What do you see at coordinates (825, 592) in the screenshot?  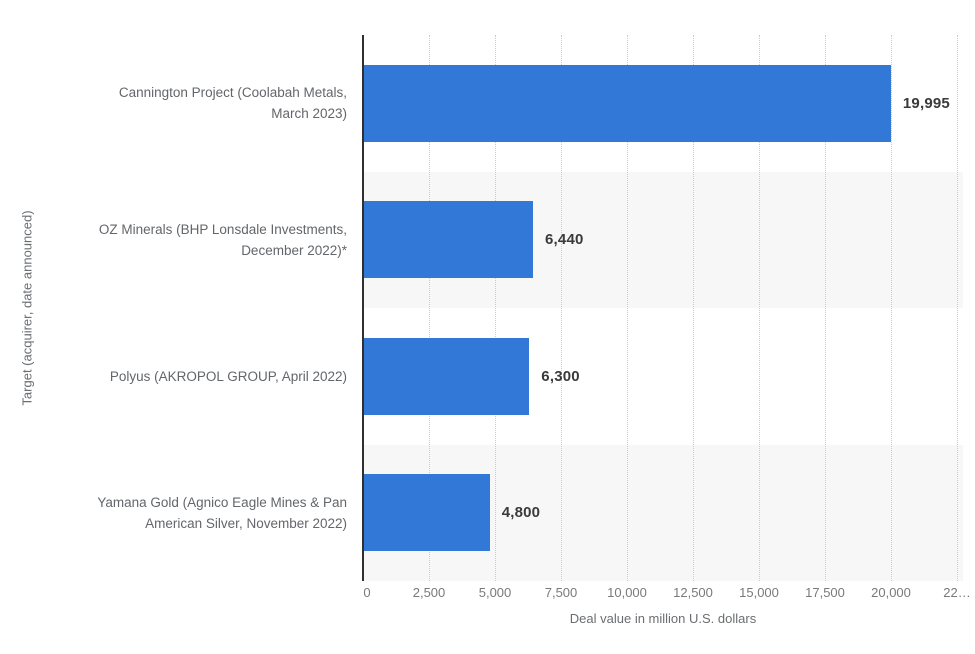 I see `x-tick-label: 17,500` at bounding box center [825, 592].